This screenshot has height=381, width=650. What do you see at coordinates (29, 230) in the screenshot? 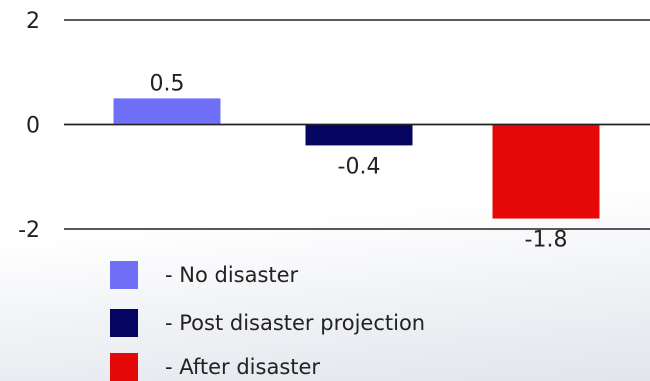
I see `y-tick-label: -2` at bounding box center [29, 230].